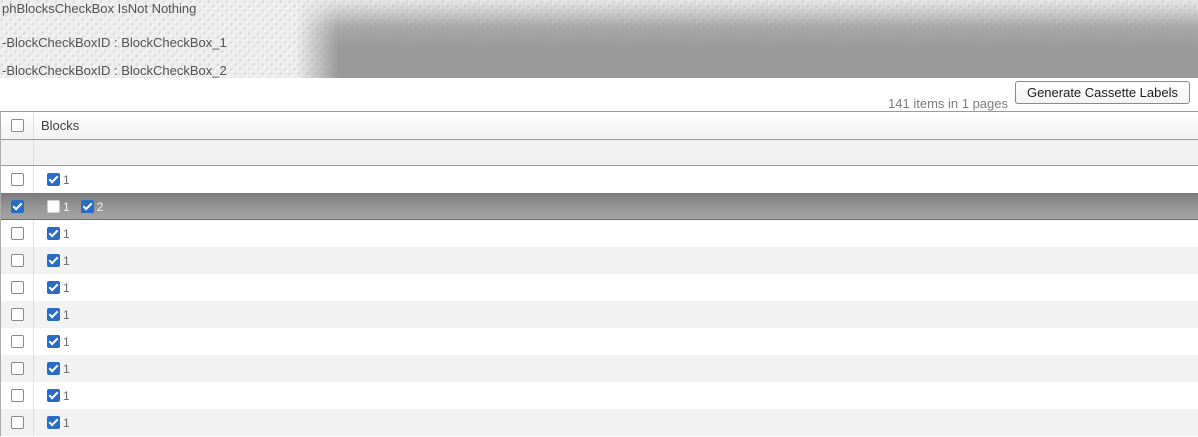 The height and width of the screenshot is (437, 1198). I want to click on grid-filter-row, so click(599, 153).